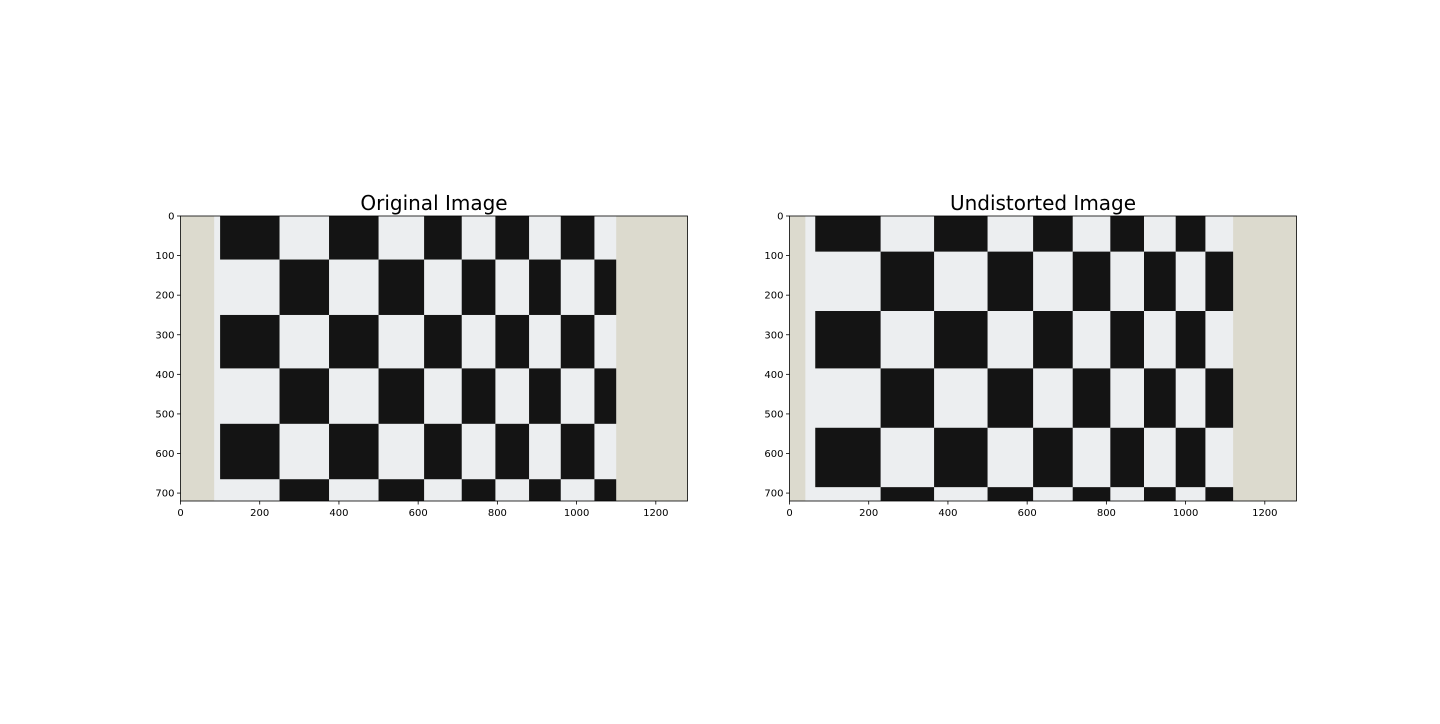  I want to click on panel-title: Undistorted Image, so click(1043, 203).